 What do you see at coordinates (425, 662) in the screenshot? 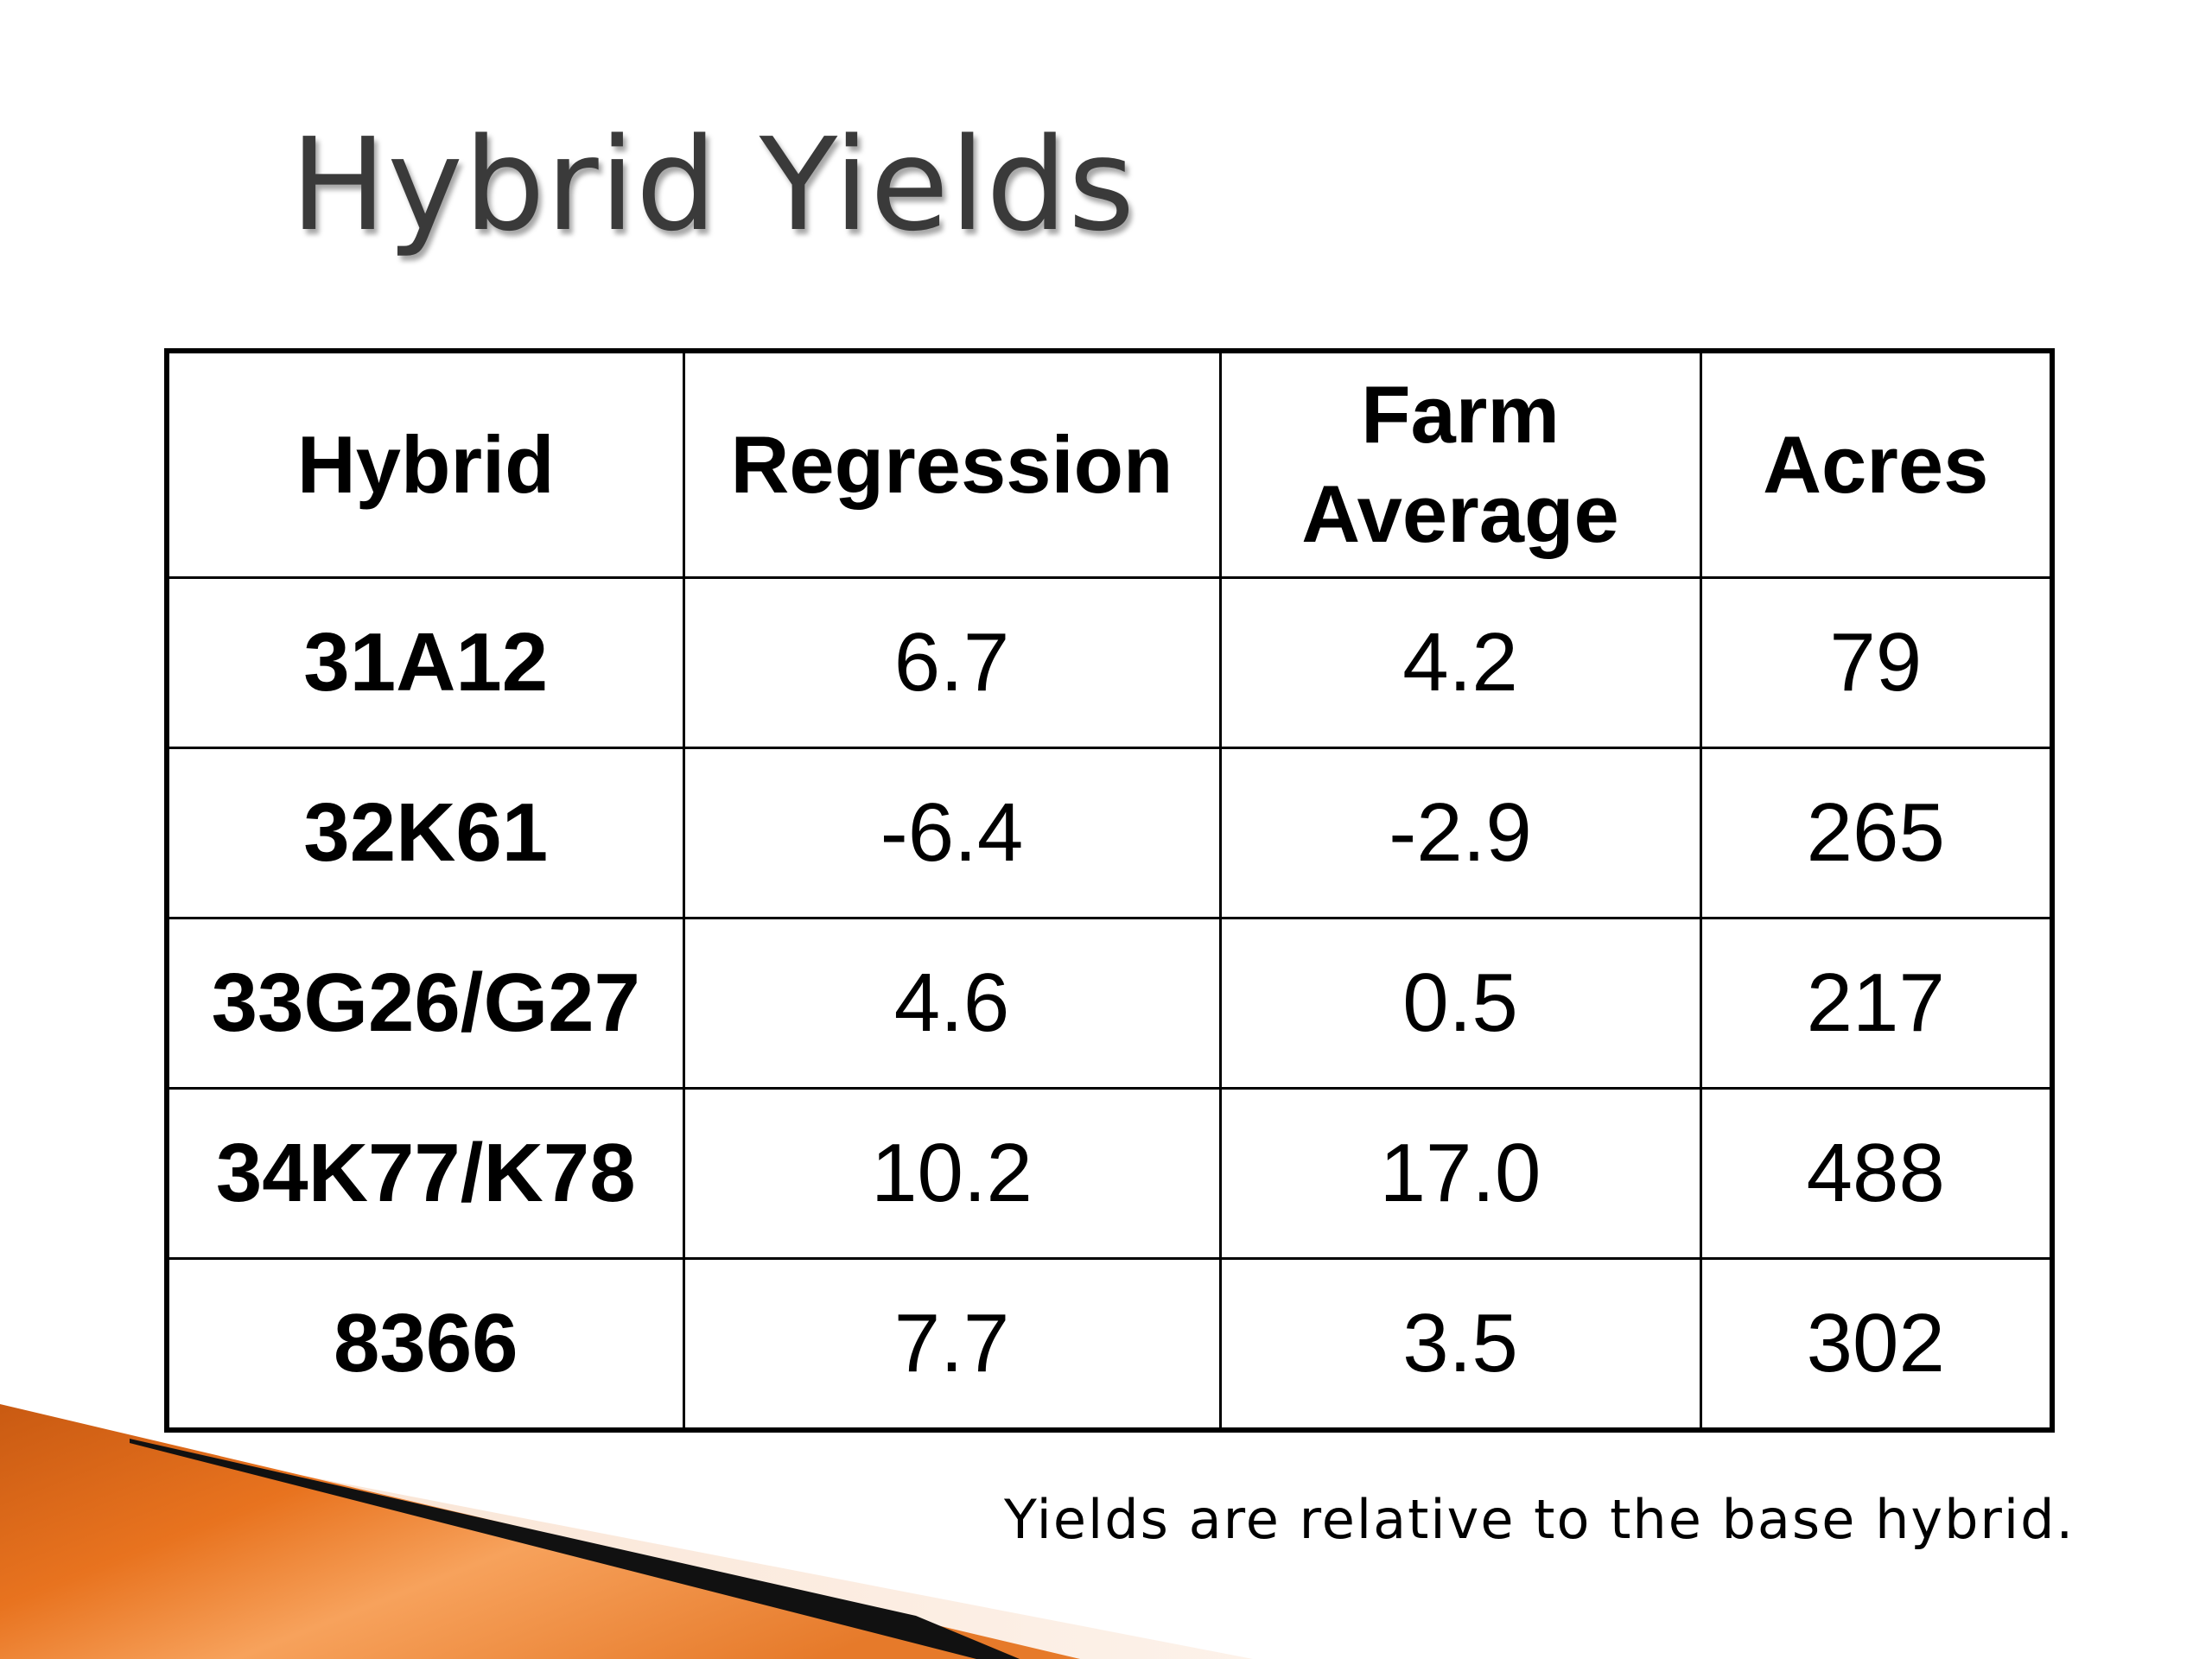
I see `hybrid-cell: 31A12` at bounding box center [425, 662].